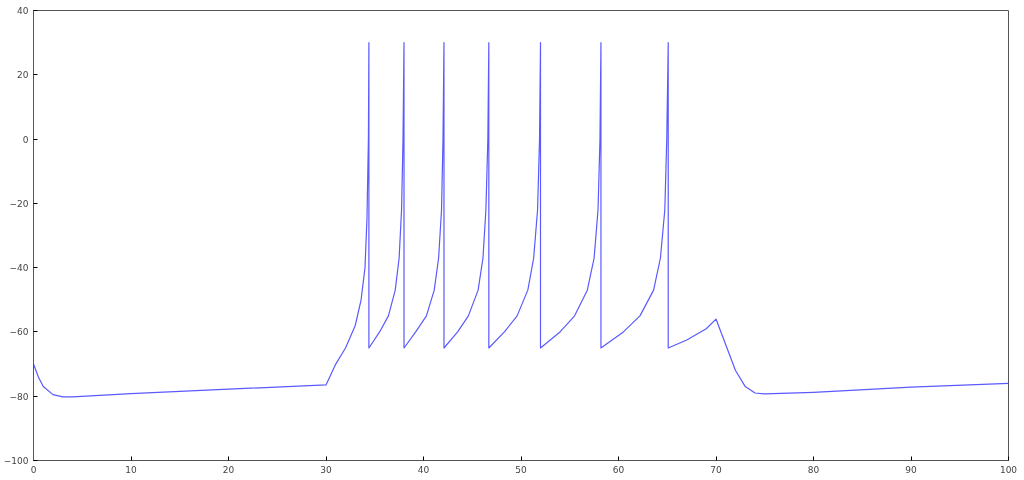 The height and width of the screenshot is (480, 1024). Describe the element at coordinates (228, 469) in the screenshot. I see `x-tick-label: 20` at that location.